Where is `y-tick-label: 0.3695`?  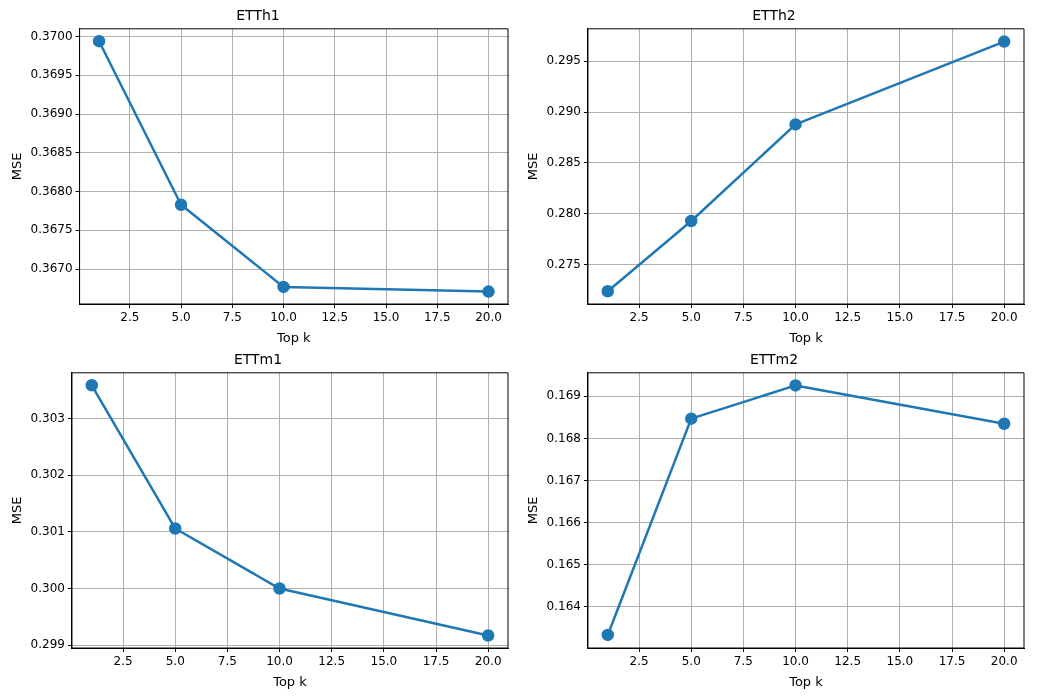 y-tick-label: 0.3695 is located at coordinates (51, 74).